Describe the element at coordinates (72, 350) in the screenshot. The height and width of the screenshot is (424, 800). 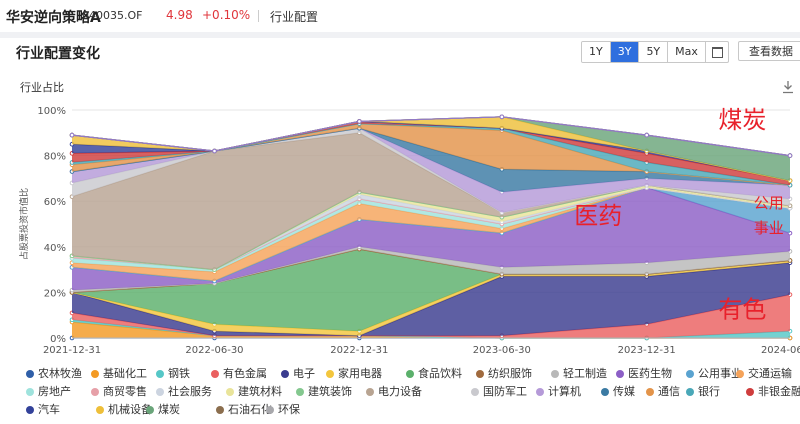
I see `x-tick-label: 2021-12-31` at that location.